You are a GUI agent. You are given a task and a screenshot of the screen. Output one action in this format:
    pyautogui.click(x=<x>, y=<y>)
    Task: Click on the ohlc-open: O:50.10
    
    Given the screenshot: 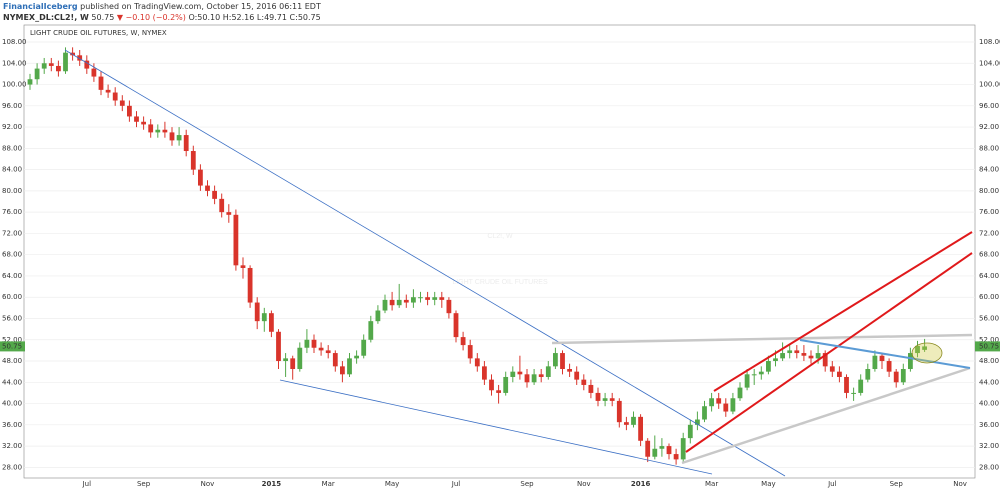 What is the action you would take?
    pyautogui.click(x=204, y=17)
    